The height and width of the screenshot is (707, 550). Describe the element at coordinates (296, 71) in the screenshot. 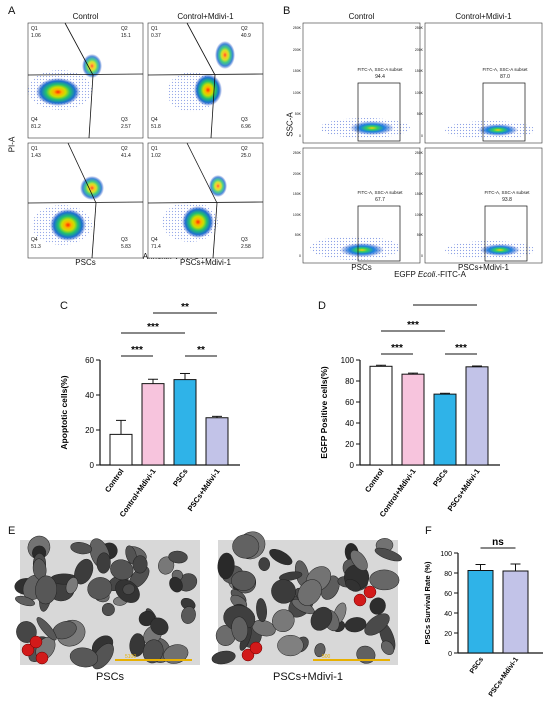

I see `egfp-y-tick: 150K` at that location.